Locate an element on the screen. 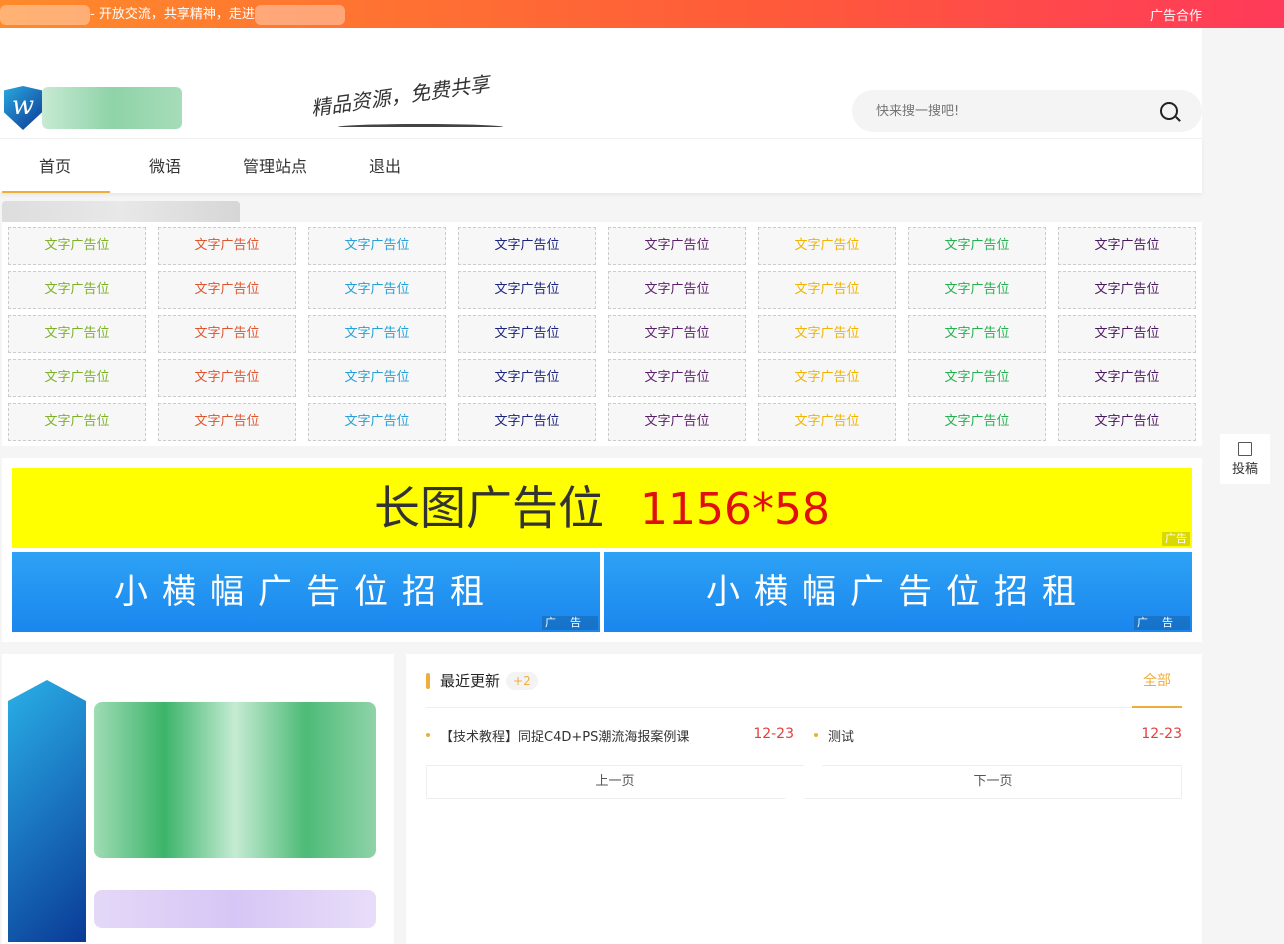 Image resolution: width=1284 pixels, height=944 pixels. search-input is located at coordinates (1006, 111).